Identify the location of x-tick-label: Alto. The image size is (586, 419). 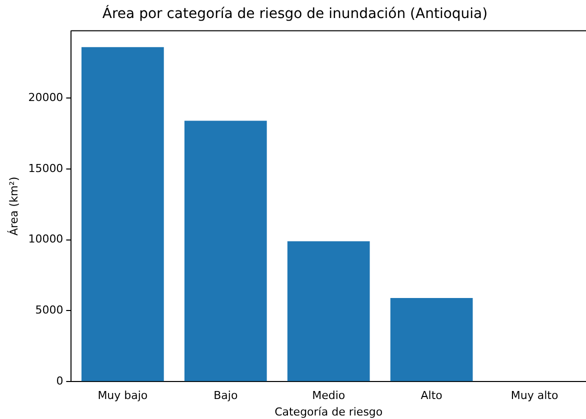
(431, 395).